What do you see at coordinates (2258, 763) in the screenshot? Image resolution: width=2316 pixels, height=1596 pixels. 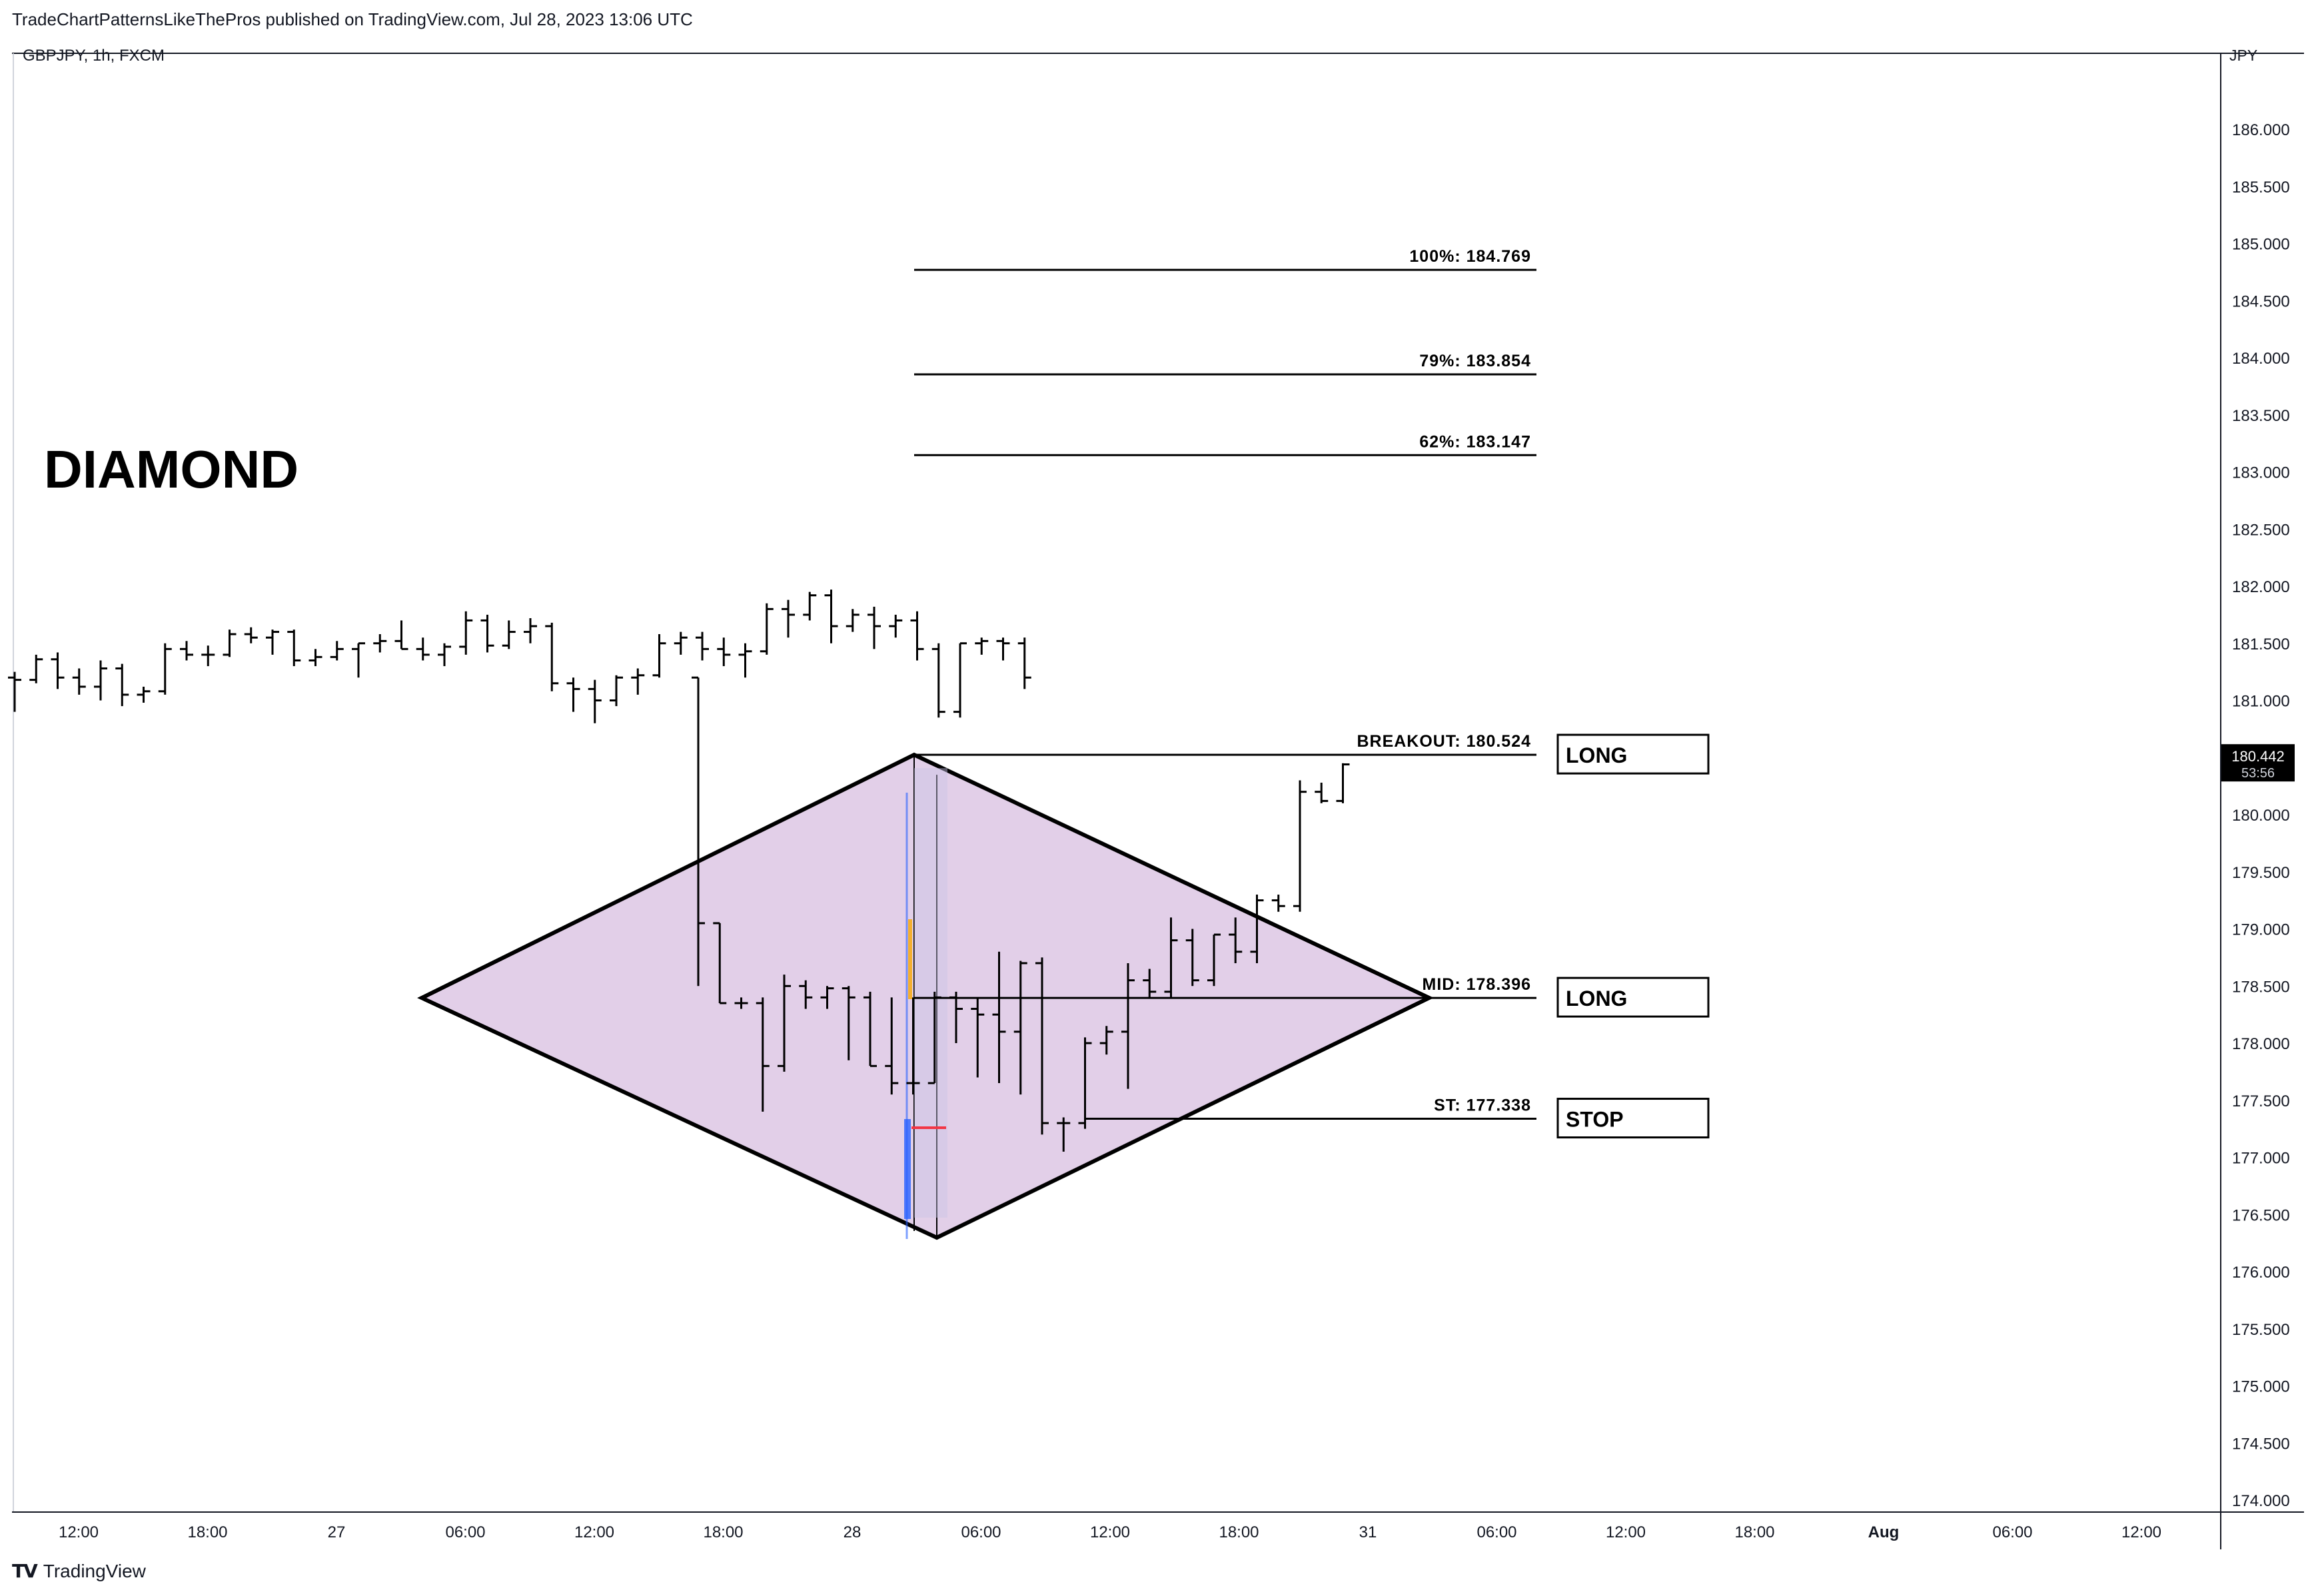 I see `current-price-tag` at bounding box center [2258, 763].